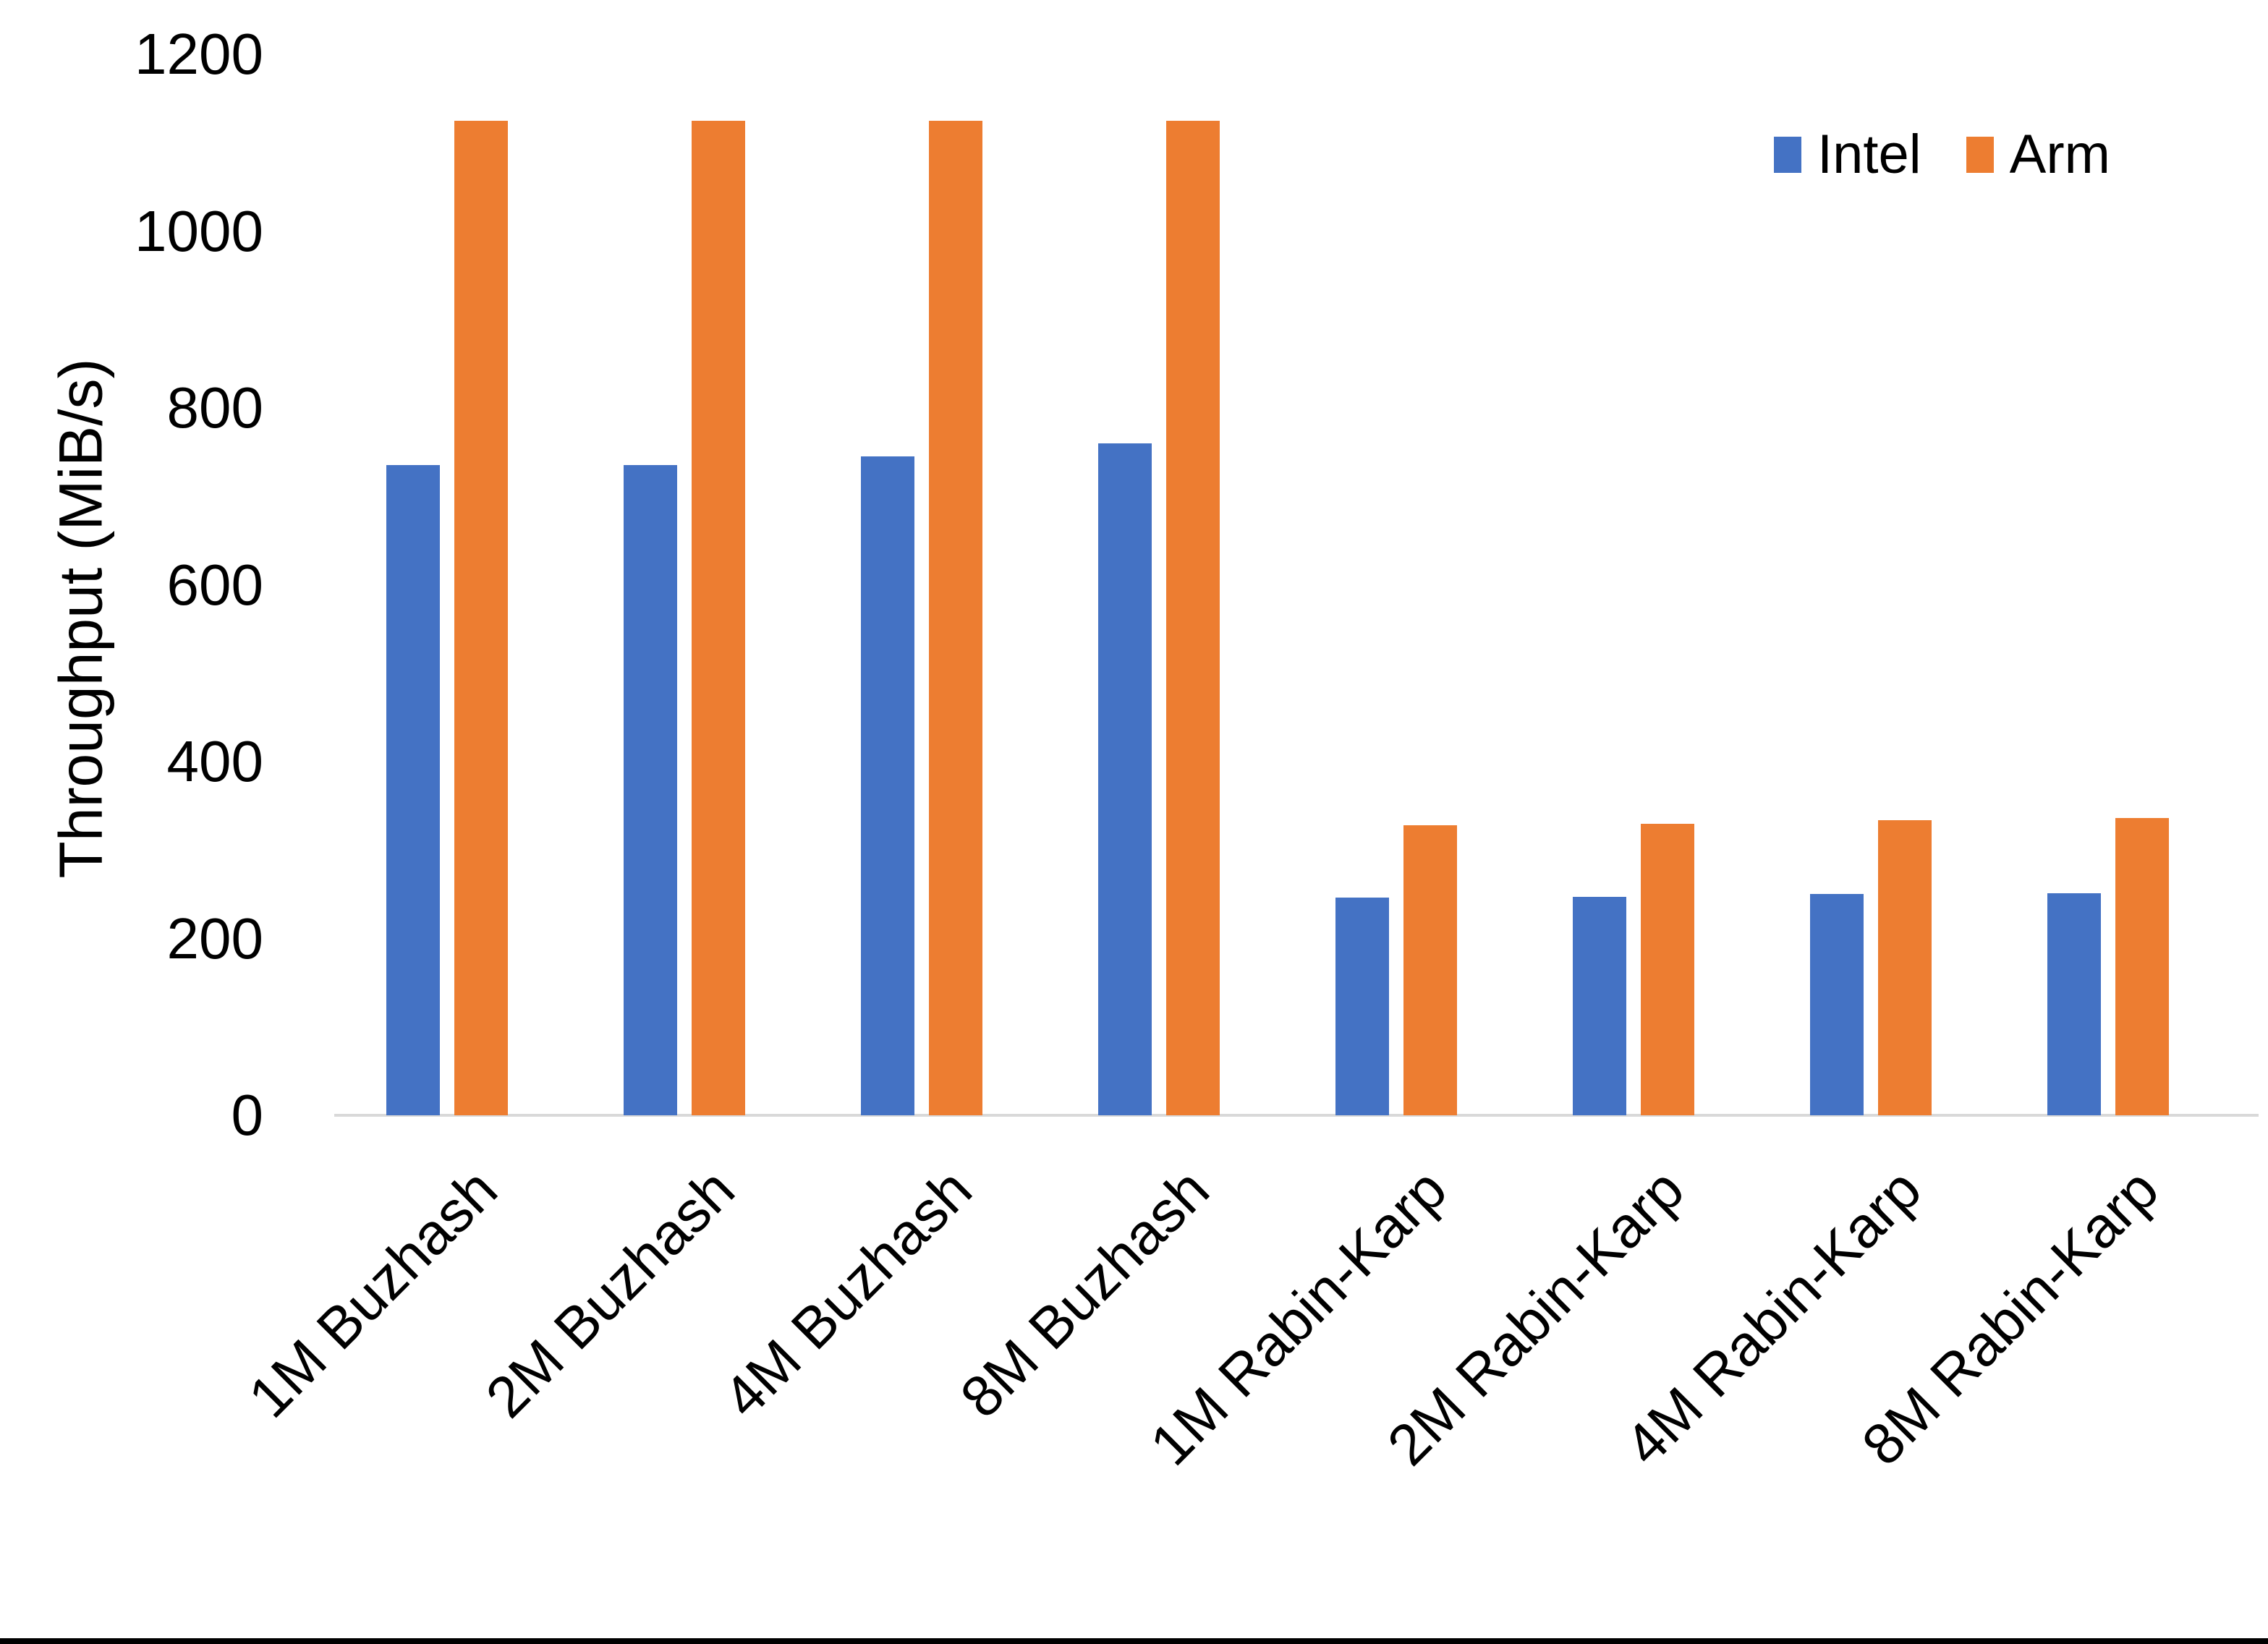 The height and width of the screenshot is (1644, 2268). I want to click on y-tick-label: 600, so click(215, 584).